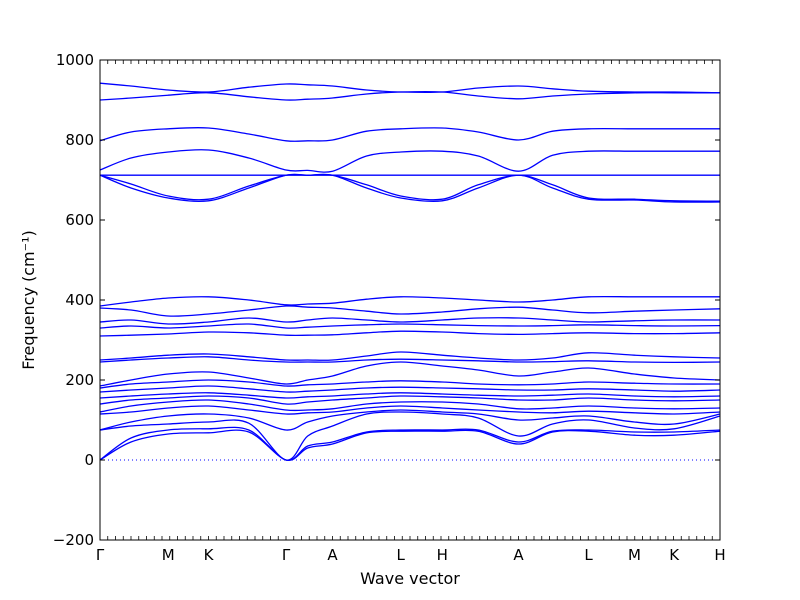 The height and width of the screenshot is (600, 800). Describe the element at coordinates (28, 299) in the screenshot. I see `y-axis-title: Frequency (cm⁻¹)` at that location.